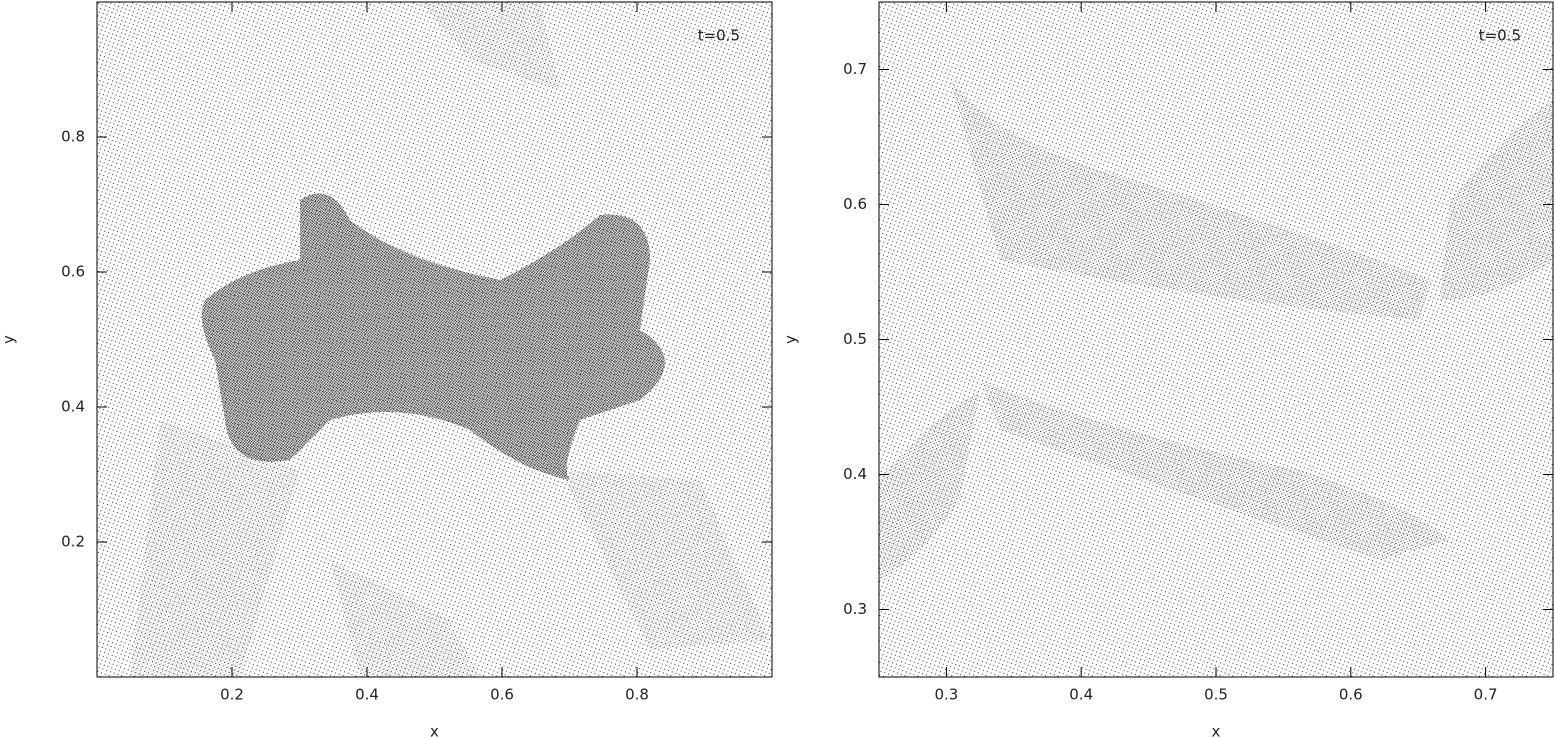  What do you see at coordinates (946, 695) in the screenshot?
I see `x-tick-label: 0.3` at bounding box center [946, 695].